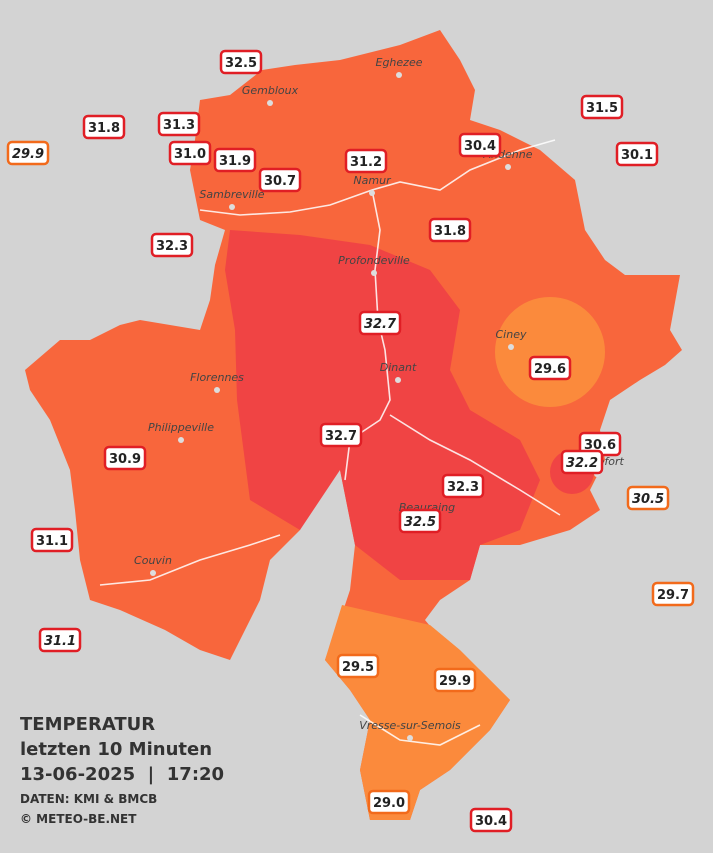 The width and height of the screenshot is (713, 853). What do you see at coordinates (550, 352) in the screenshot?
I see `cool-zone` at bounding box center [550, 352].